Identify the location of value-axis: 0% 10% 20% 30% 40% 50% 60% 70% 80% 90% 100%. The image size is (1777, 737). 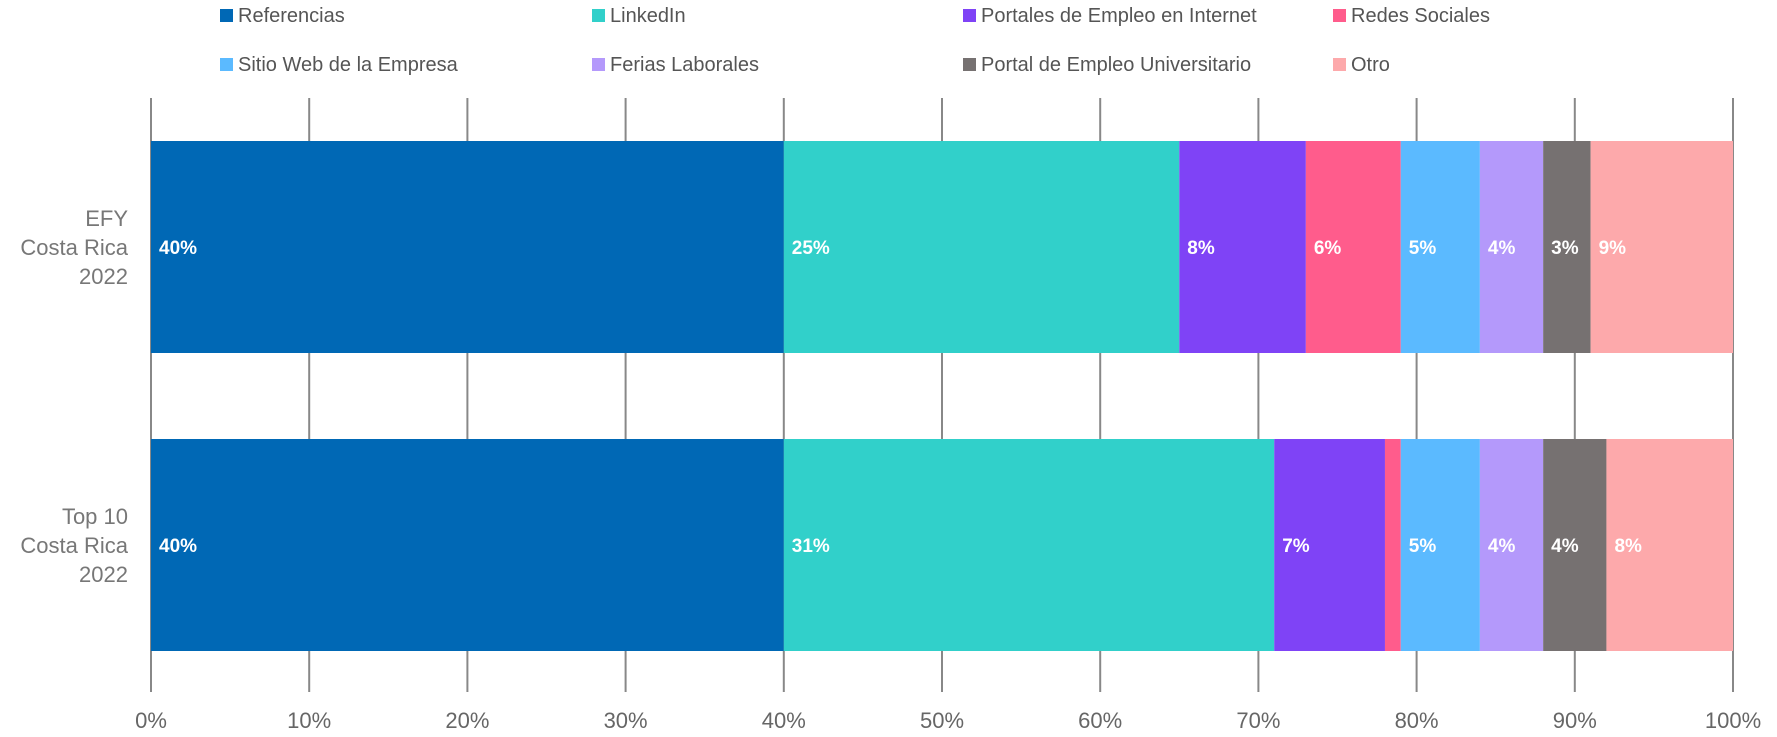
(948, 720).